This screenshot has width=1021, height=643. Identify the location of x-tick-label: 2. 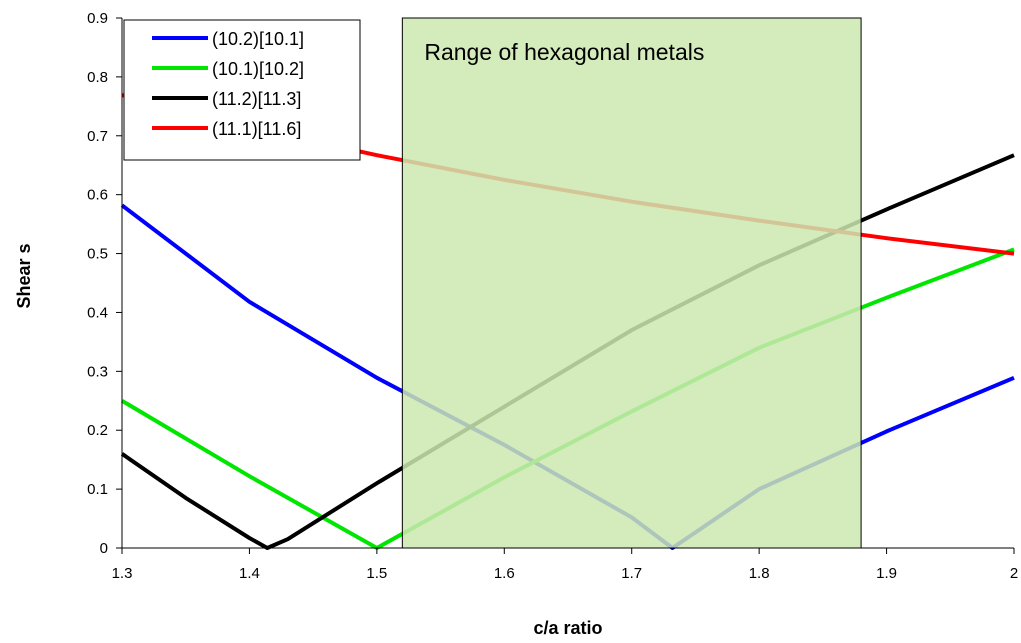
(1014, 573).